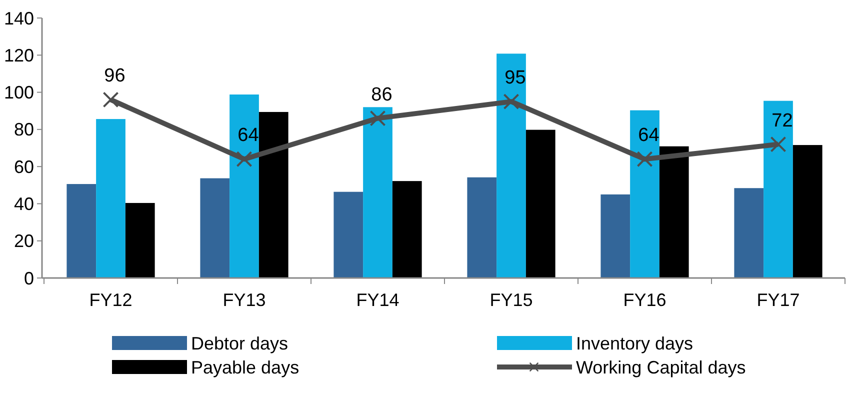 Image resolution: width=855 pixels, height=403 pixels. What do you see at coordinates (378, 300) in the screenshot?
I see `x-tick-label: FY14` at bounding box center [378, 300].